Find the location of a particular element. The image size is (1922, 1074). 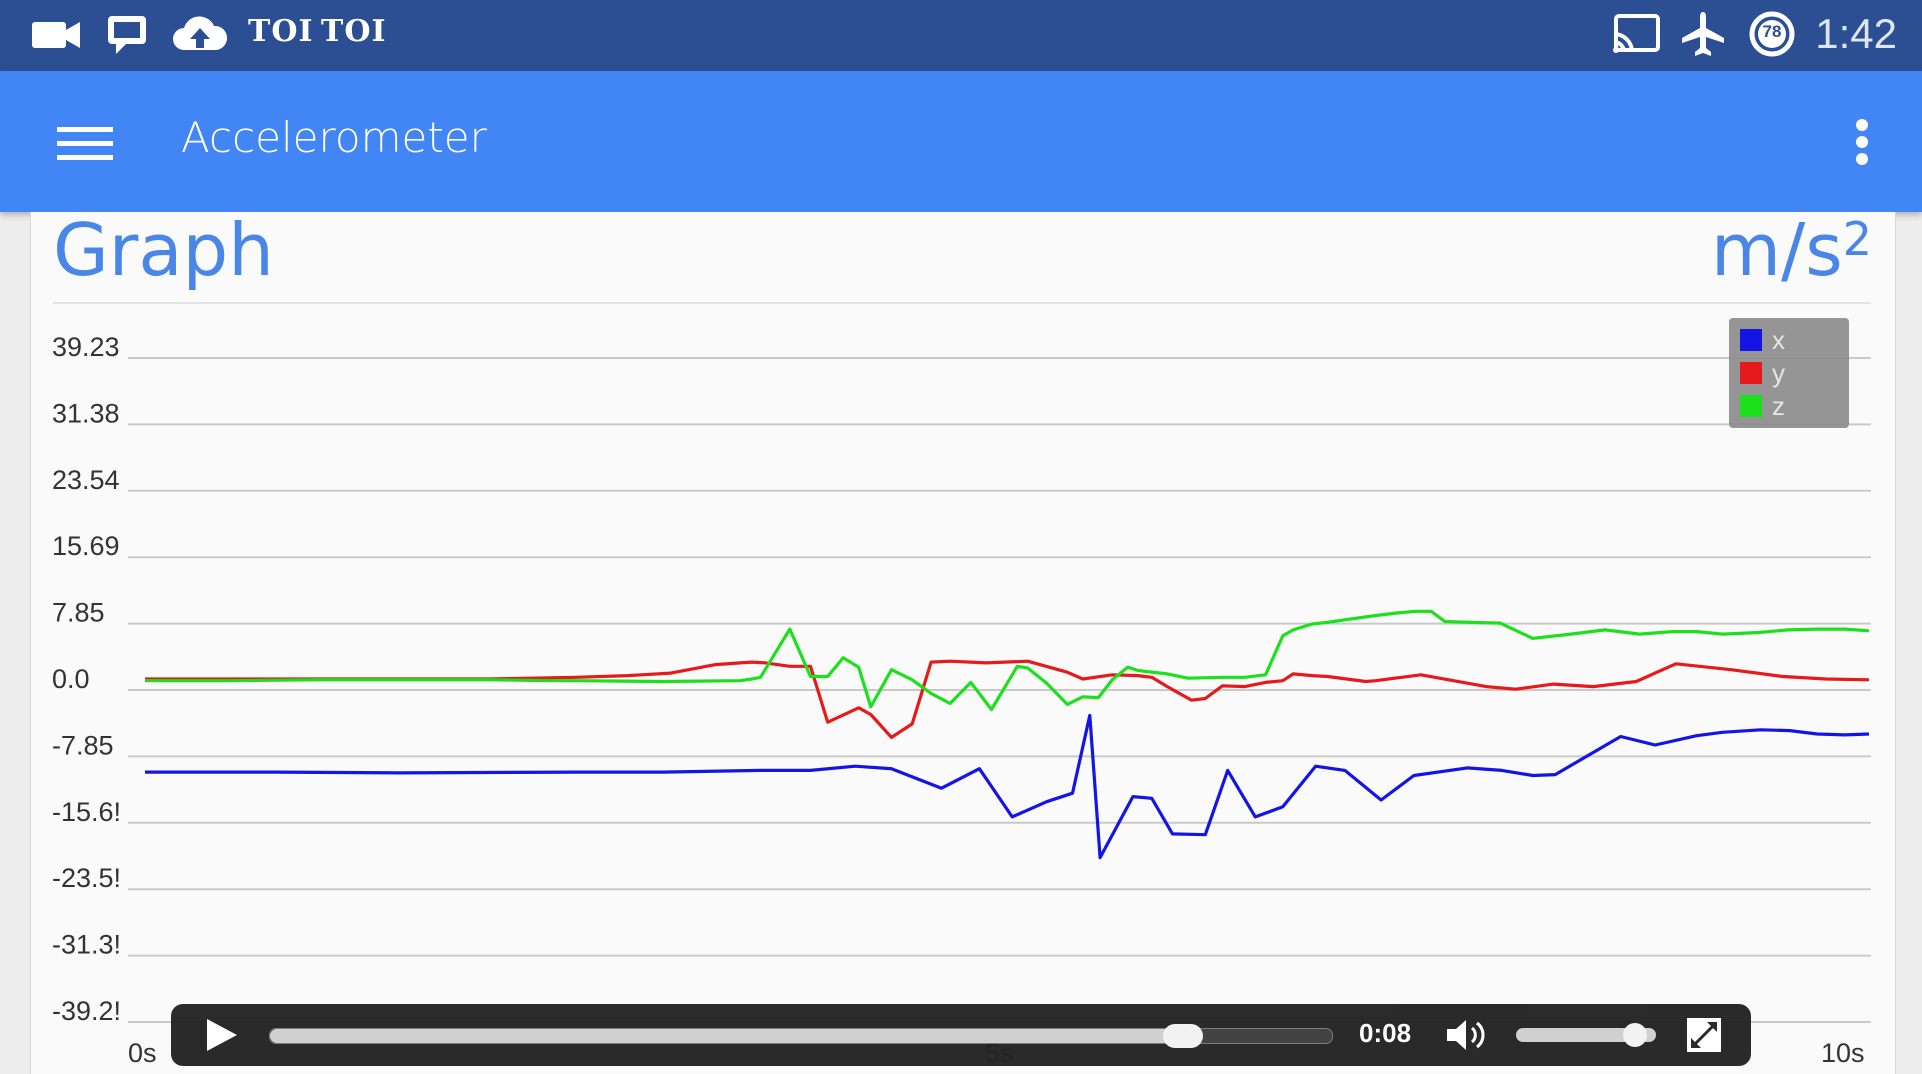

battery-icon: 78 is located at coordinates (1772, 34).